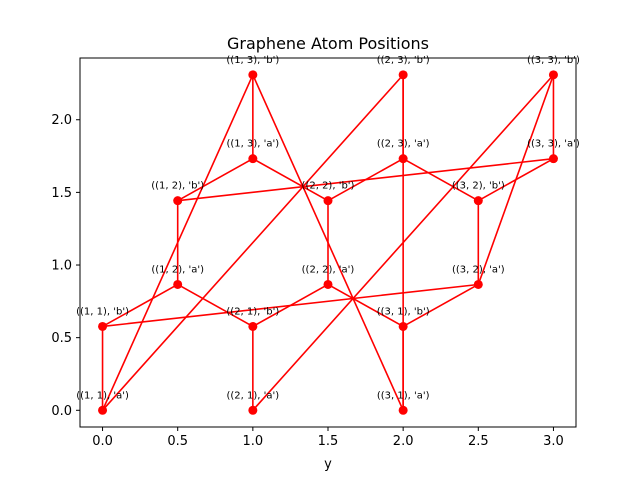 This screenshot has height=480, width=640. I want to click on chart-title: Graphene Atom Positions, so click(328, 43).